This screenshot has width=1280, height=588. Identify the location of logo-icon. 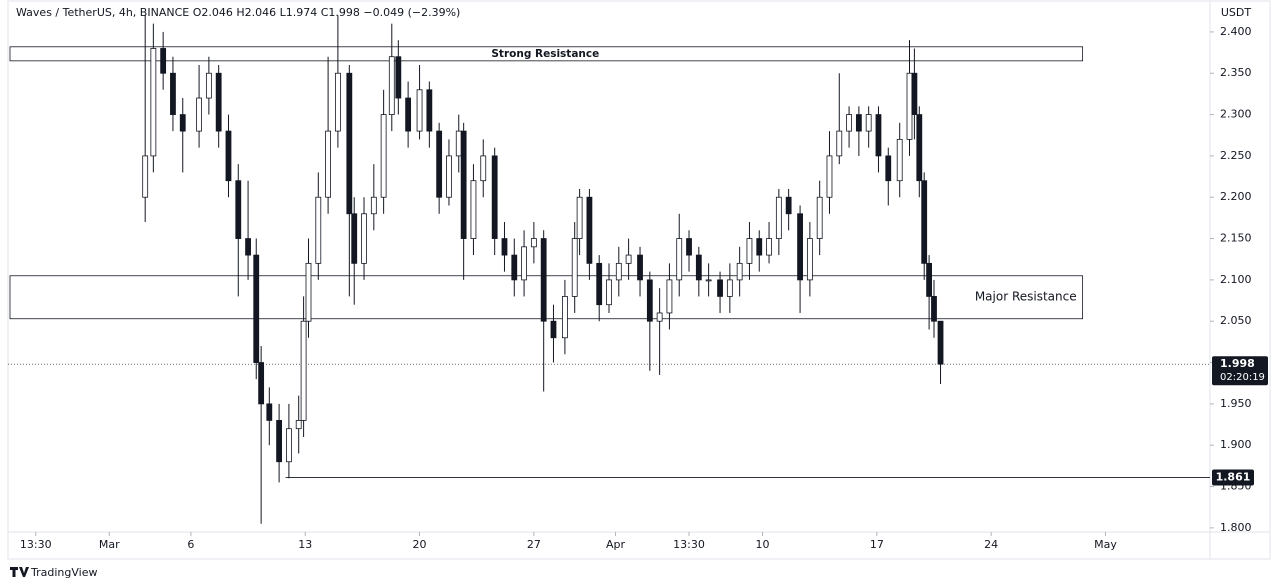
(19, 572).